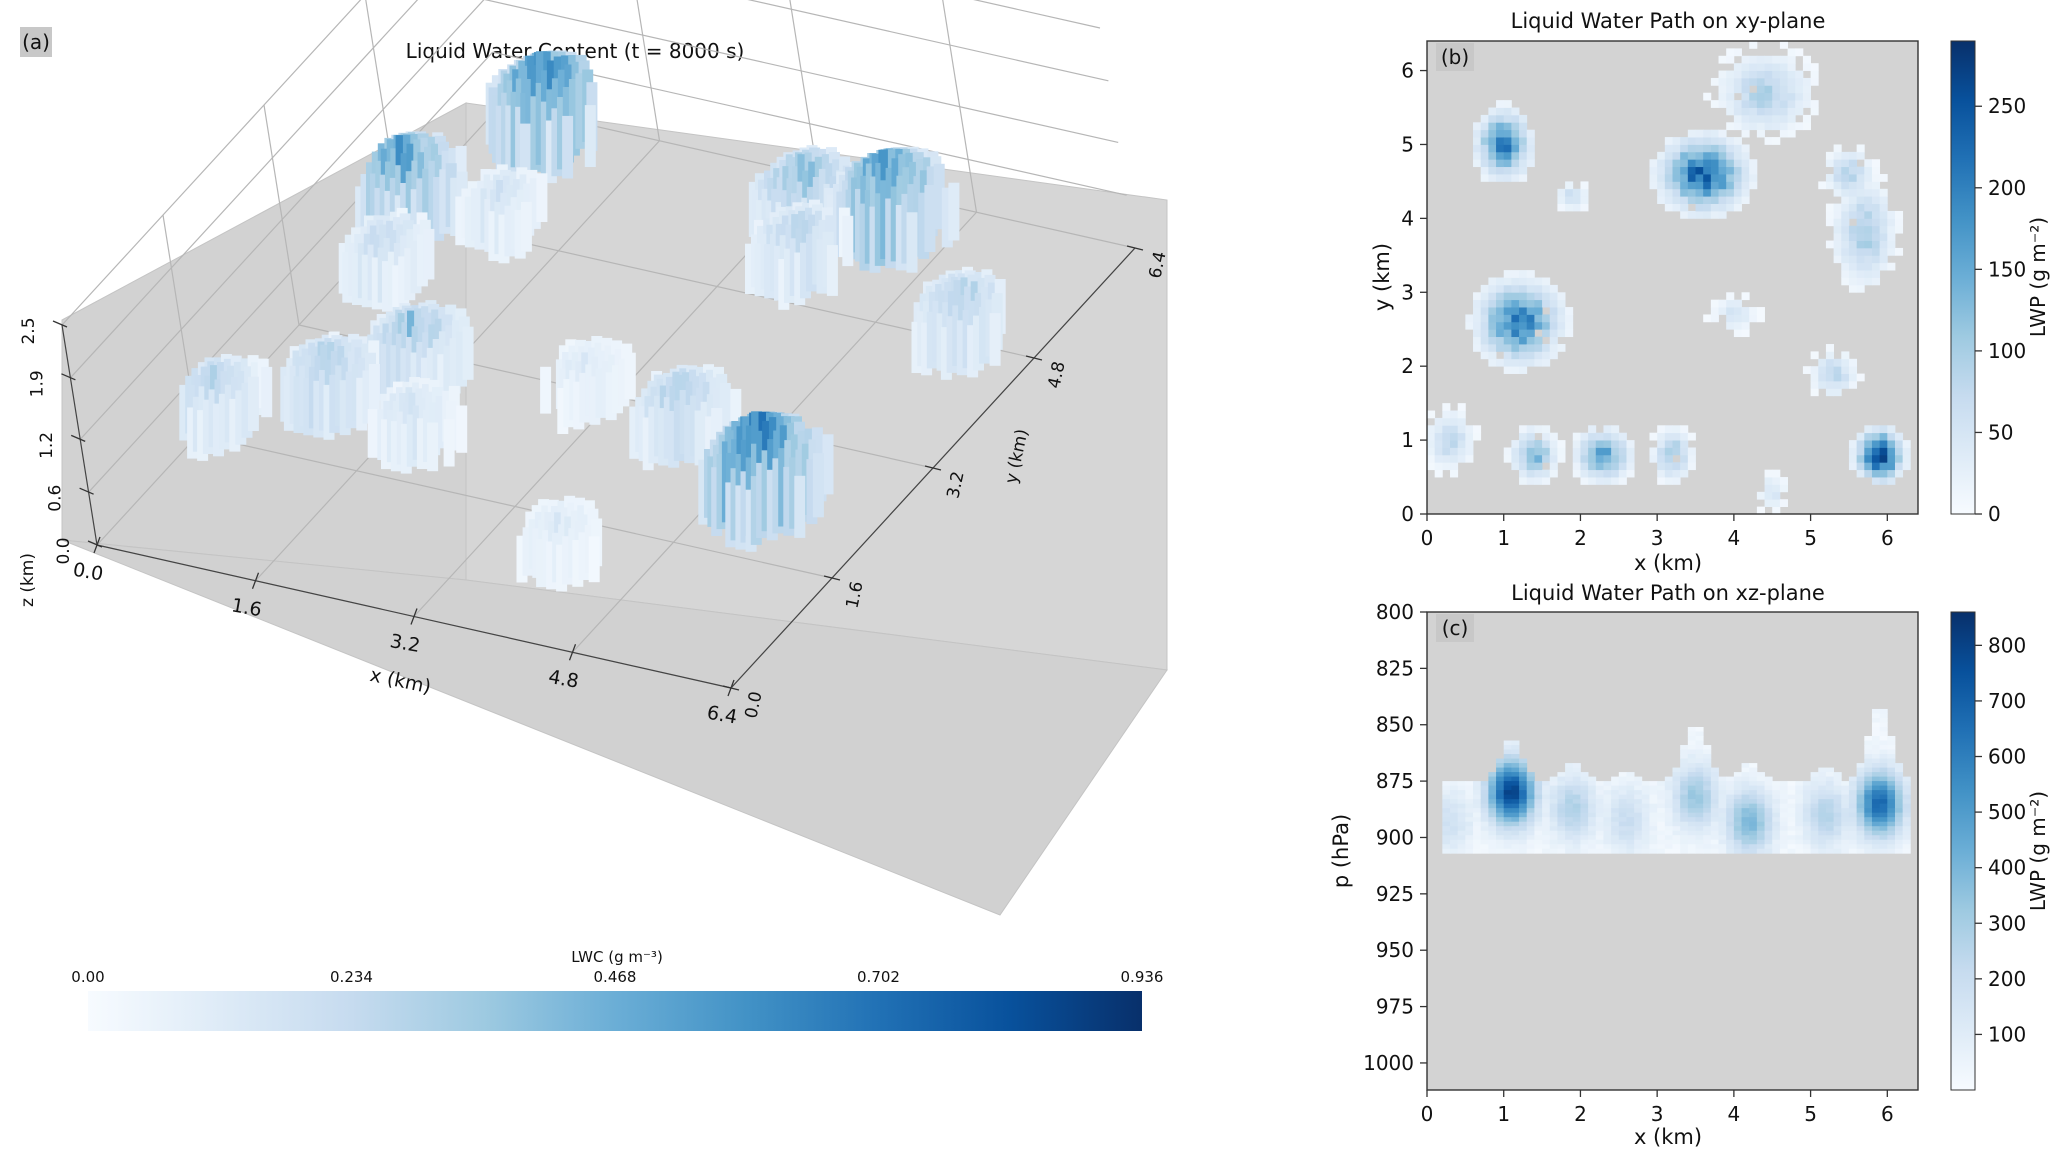  I want to click on wall-gridline-y, so click(281, 215).